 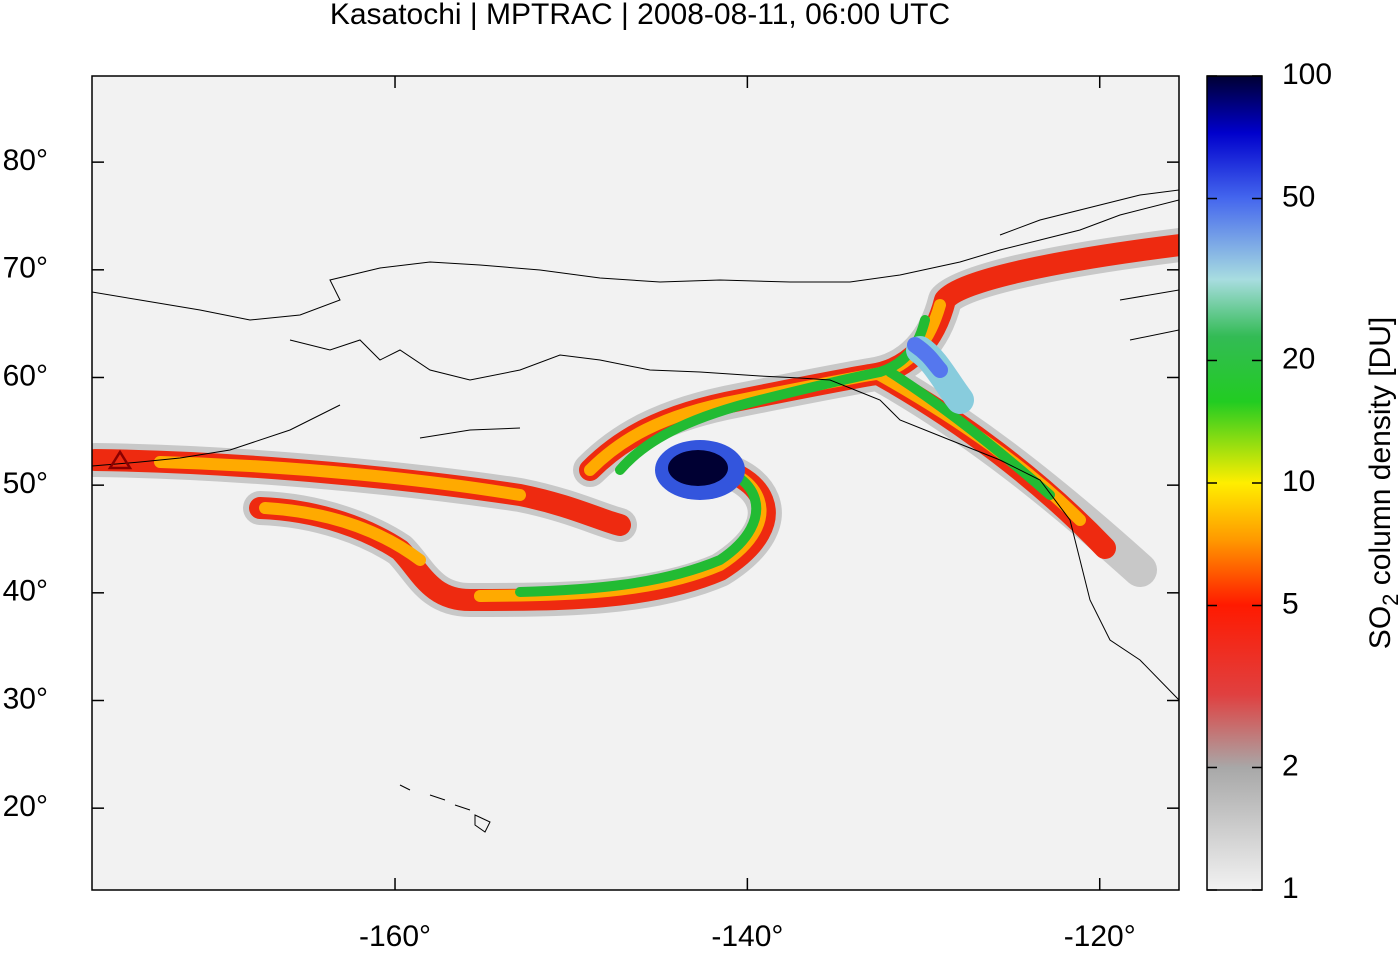 What do you see at coordinates (25, 698) in the screenshot?
I see `y-tick-label: 30°` at bounding box center [25, 698].